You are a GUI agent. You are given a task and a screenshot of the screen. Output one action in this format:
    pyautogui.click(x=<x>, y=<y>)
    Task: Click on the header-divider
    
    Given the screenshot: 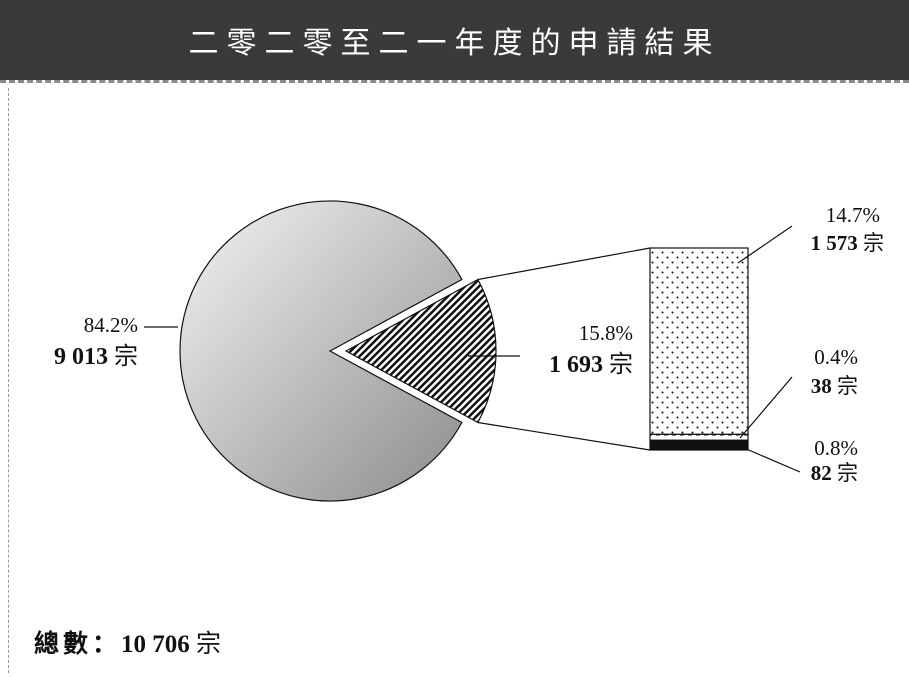 What is the action you would take?
    pyautogui.click(x=454, y=81)
    